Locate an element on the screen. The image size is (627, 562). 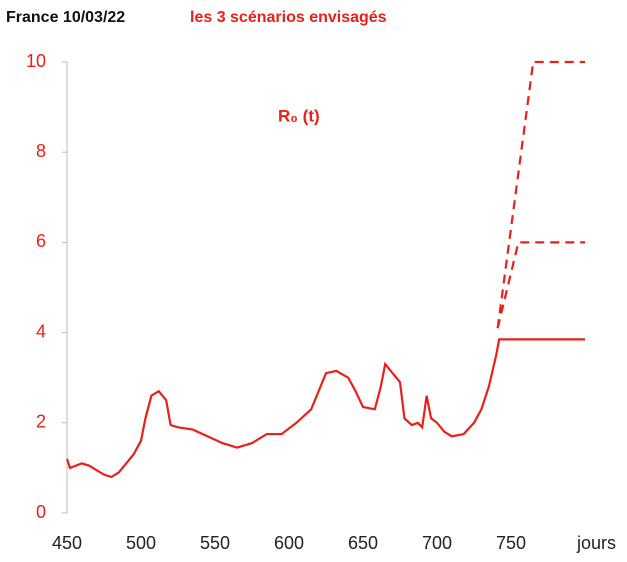
x-tick-label: 600 is located at coordinates (289, 543).